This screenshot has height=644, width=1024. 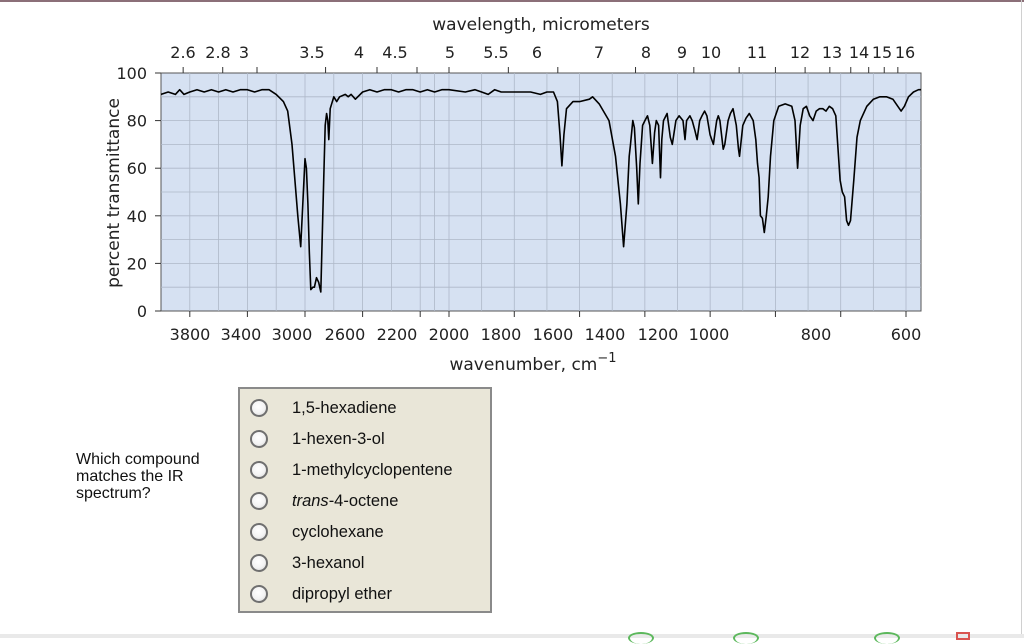 I want to click on top-axis-ticks: 2.6 2.8 3 3.5 4 4.5 5 5.5 6 7 8 9 10 11 12 13 14 15 16, so click(x=542, y=58).